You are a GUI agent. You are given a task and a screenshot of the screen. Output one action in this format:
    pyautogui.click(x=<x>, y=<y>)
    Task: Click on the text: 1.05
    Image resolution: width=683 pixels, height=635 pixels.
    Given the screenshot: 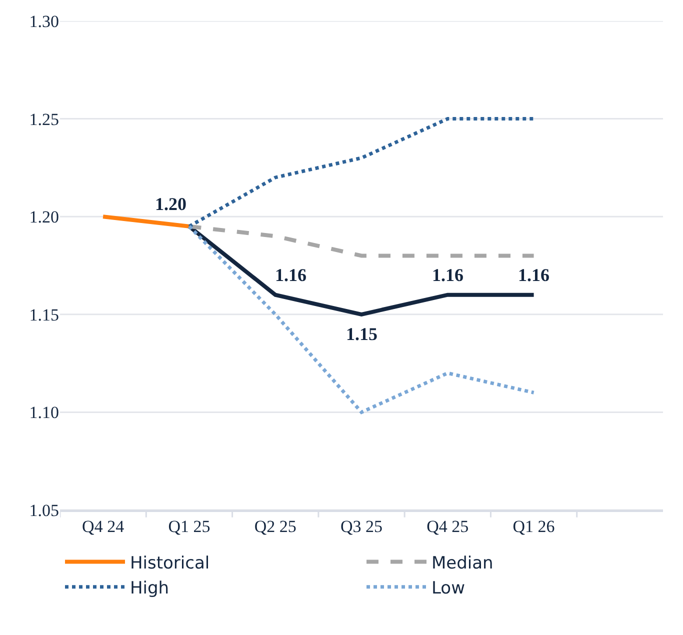 What is the action you would take?
    pyautogui.click(x=44, y=510)
    